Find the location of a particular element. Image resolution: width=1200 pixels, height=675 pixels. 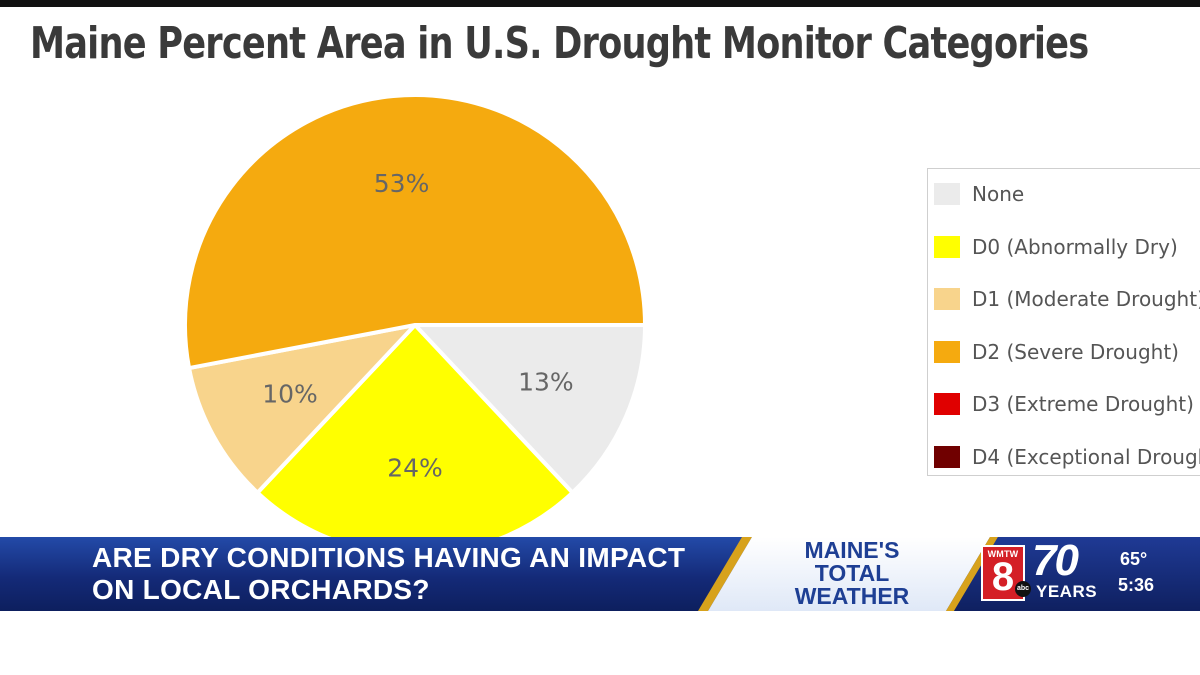

segment-line-2: TOTAL is located at coordinates (852, 573).